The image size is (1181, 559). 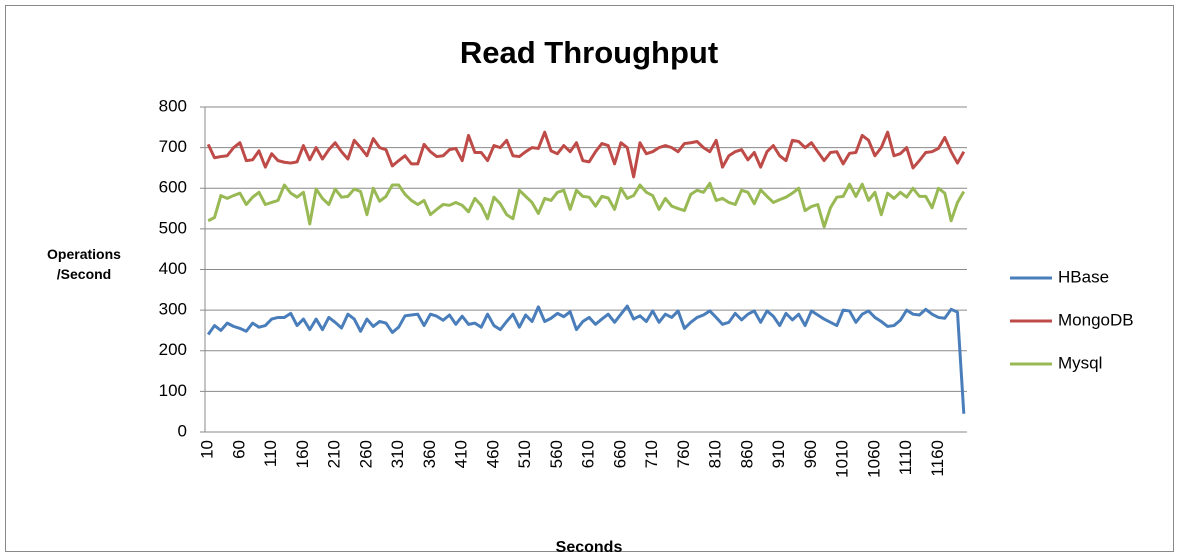 I want to click on x-tick-label: 860, so click(x=746, y=454).